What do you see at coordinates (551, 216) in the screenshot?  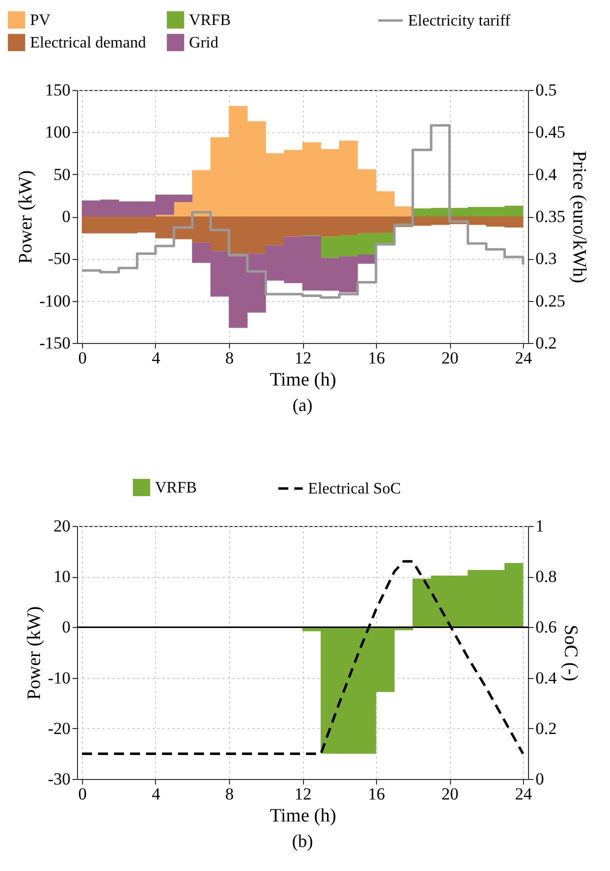 I see `y2-tick-label: 0.35` at bounding box center [551, 216].